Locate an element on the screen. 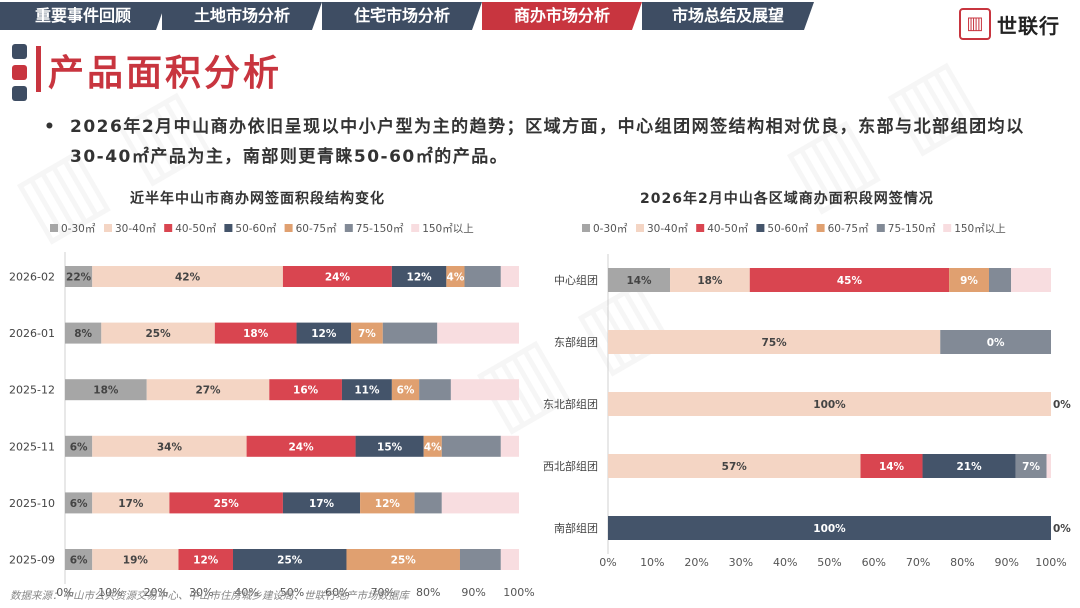 This screenshot has height=608, width=1080. category-label: 东部组团 is located at coordinates (576, 342).